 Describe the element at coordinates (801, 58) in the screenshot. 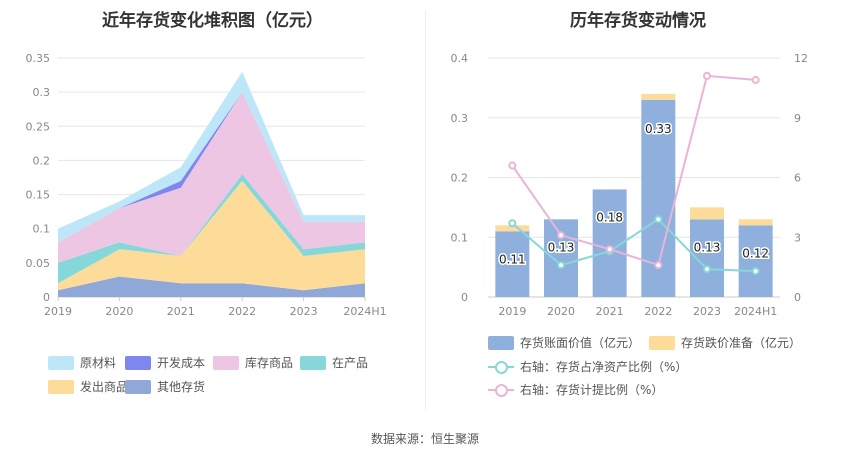

I see `right-y-tick-label: 12` at that location.